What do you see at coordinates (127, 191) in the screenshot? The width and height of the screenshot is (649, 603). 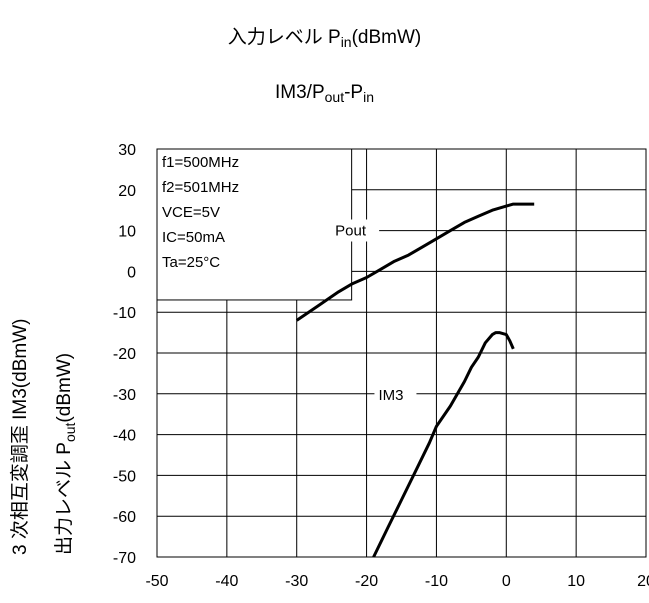 I see `y-tick-label: 20` at bounding box center [127, 191].